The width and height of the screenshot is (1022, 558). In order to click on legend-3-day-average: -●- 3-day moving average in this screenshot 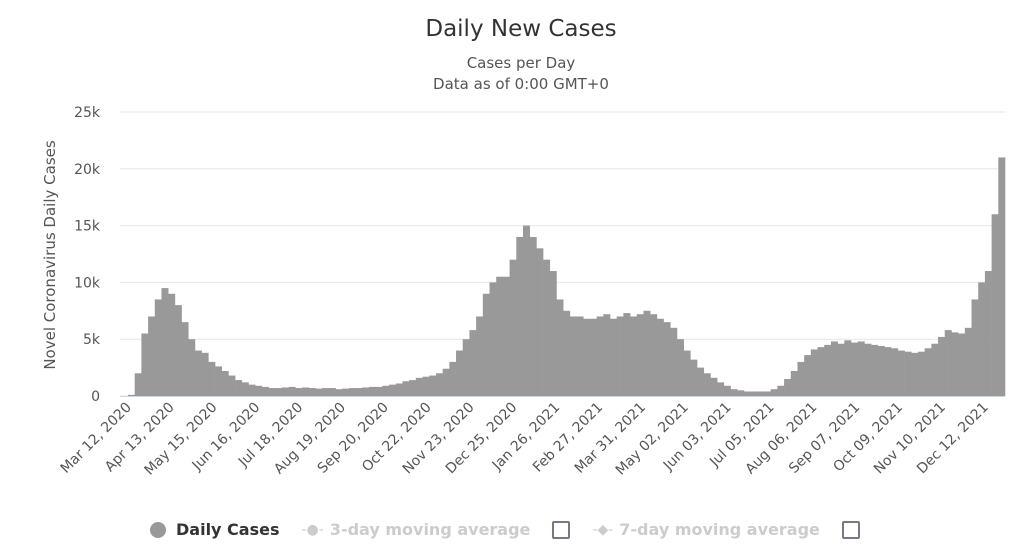, I will do `click(415, 529)`.